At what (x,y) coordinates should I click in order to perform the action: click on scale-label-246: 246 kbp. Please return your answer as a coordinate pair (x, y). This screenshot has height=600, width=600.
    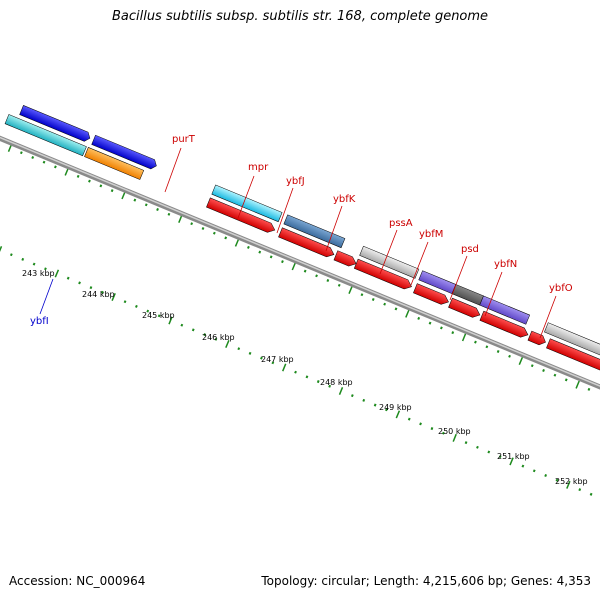
    Looking at the image, I should click on (218, 337).